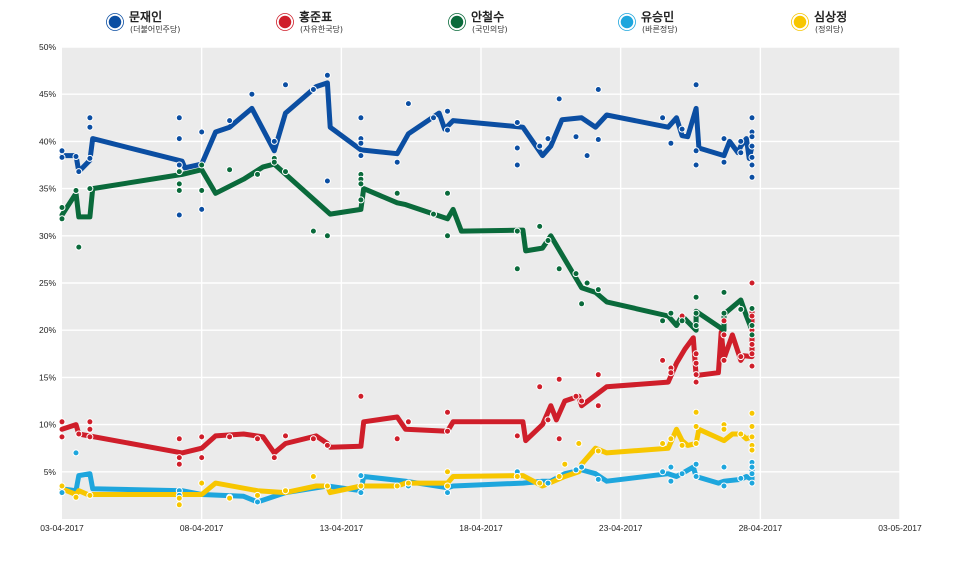 Image resolution: width=960 pixels, height=561 pixels. I want to click on legend-party: (국민의당), so click(490, 29).